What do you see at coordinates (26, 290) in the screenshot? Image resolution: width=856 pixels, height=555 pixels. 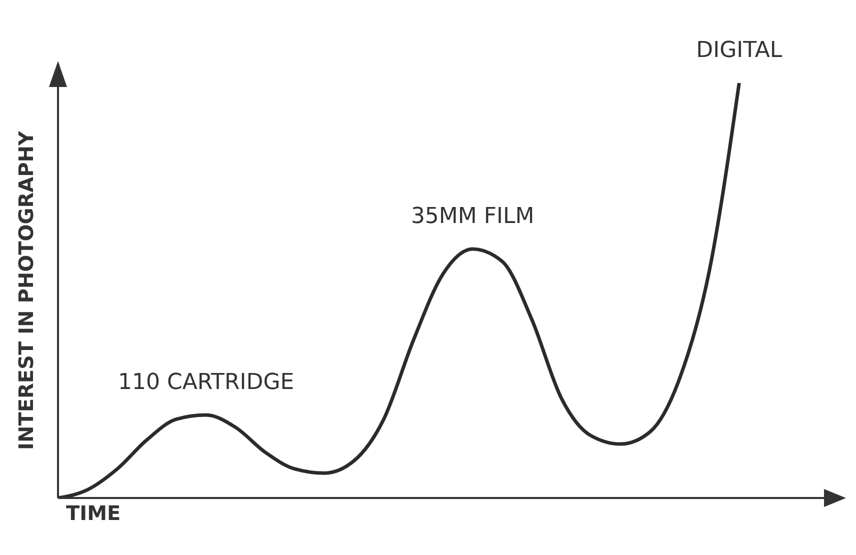 I see `y-axis-title: INTEREST IN PHOTOGRAPHY` at bounding box center [26, 290].